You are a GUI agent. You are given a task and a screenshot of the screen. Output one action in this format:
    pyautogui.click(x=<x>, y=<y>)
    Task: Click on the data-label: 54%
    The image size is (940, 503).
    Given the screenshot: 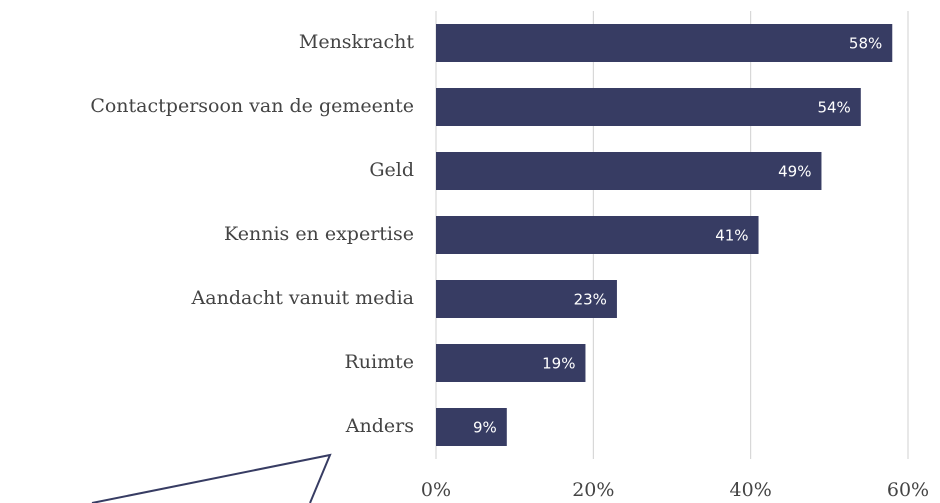 What is the action you would take?
    pyautogui.click(x=833, y=108)
    